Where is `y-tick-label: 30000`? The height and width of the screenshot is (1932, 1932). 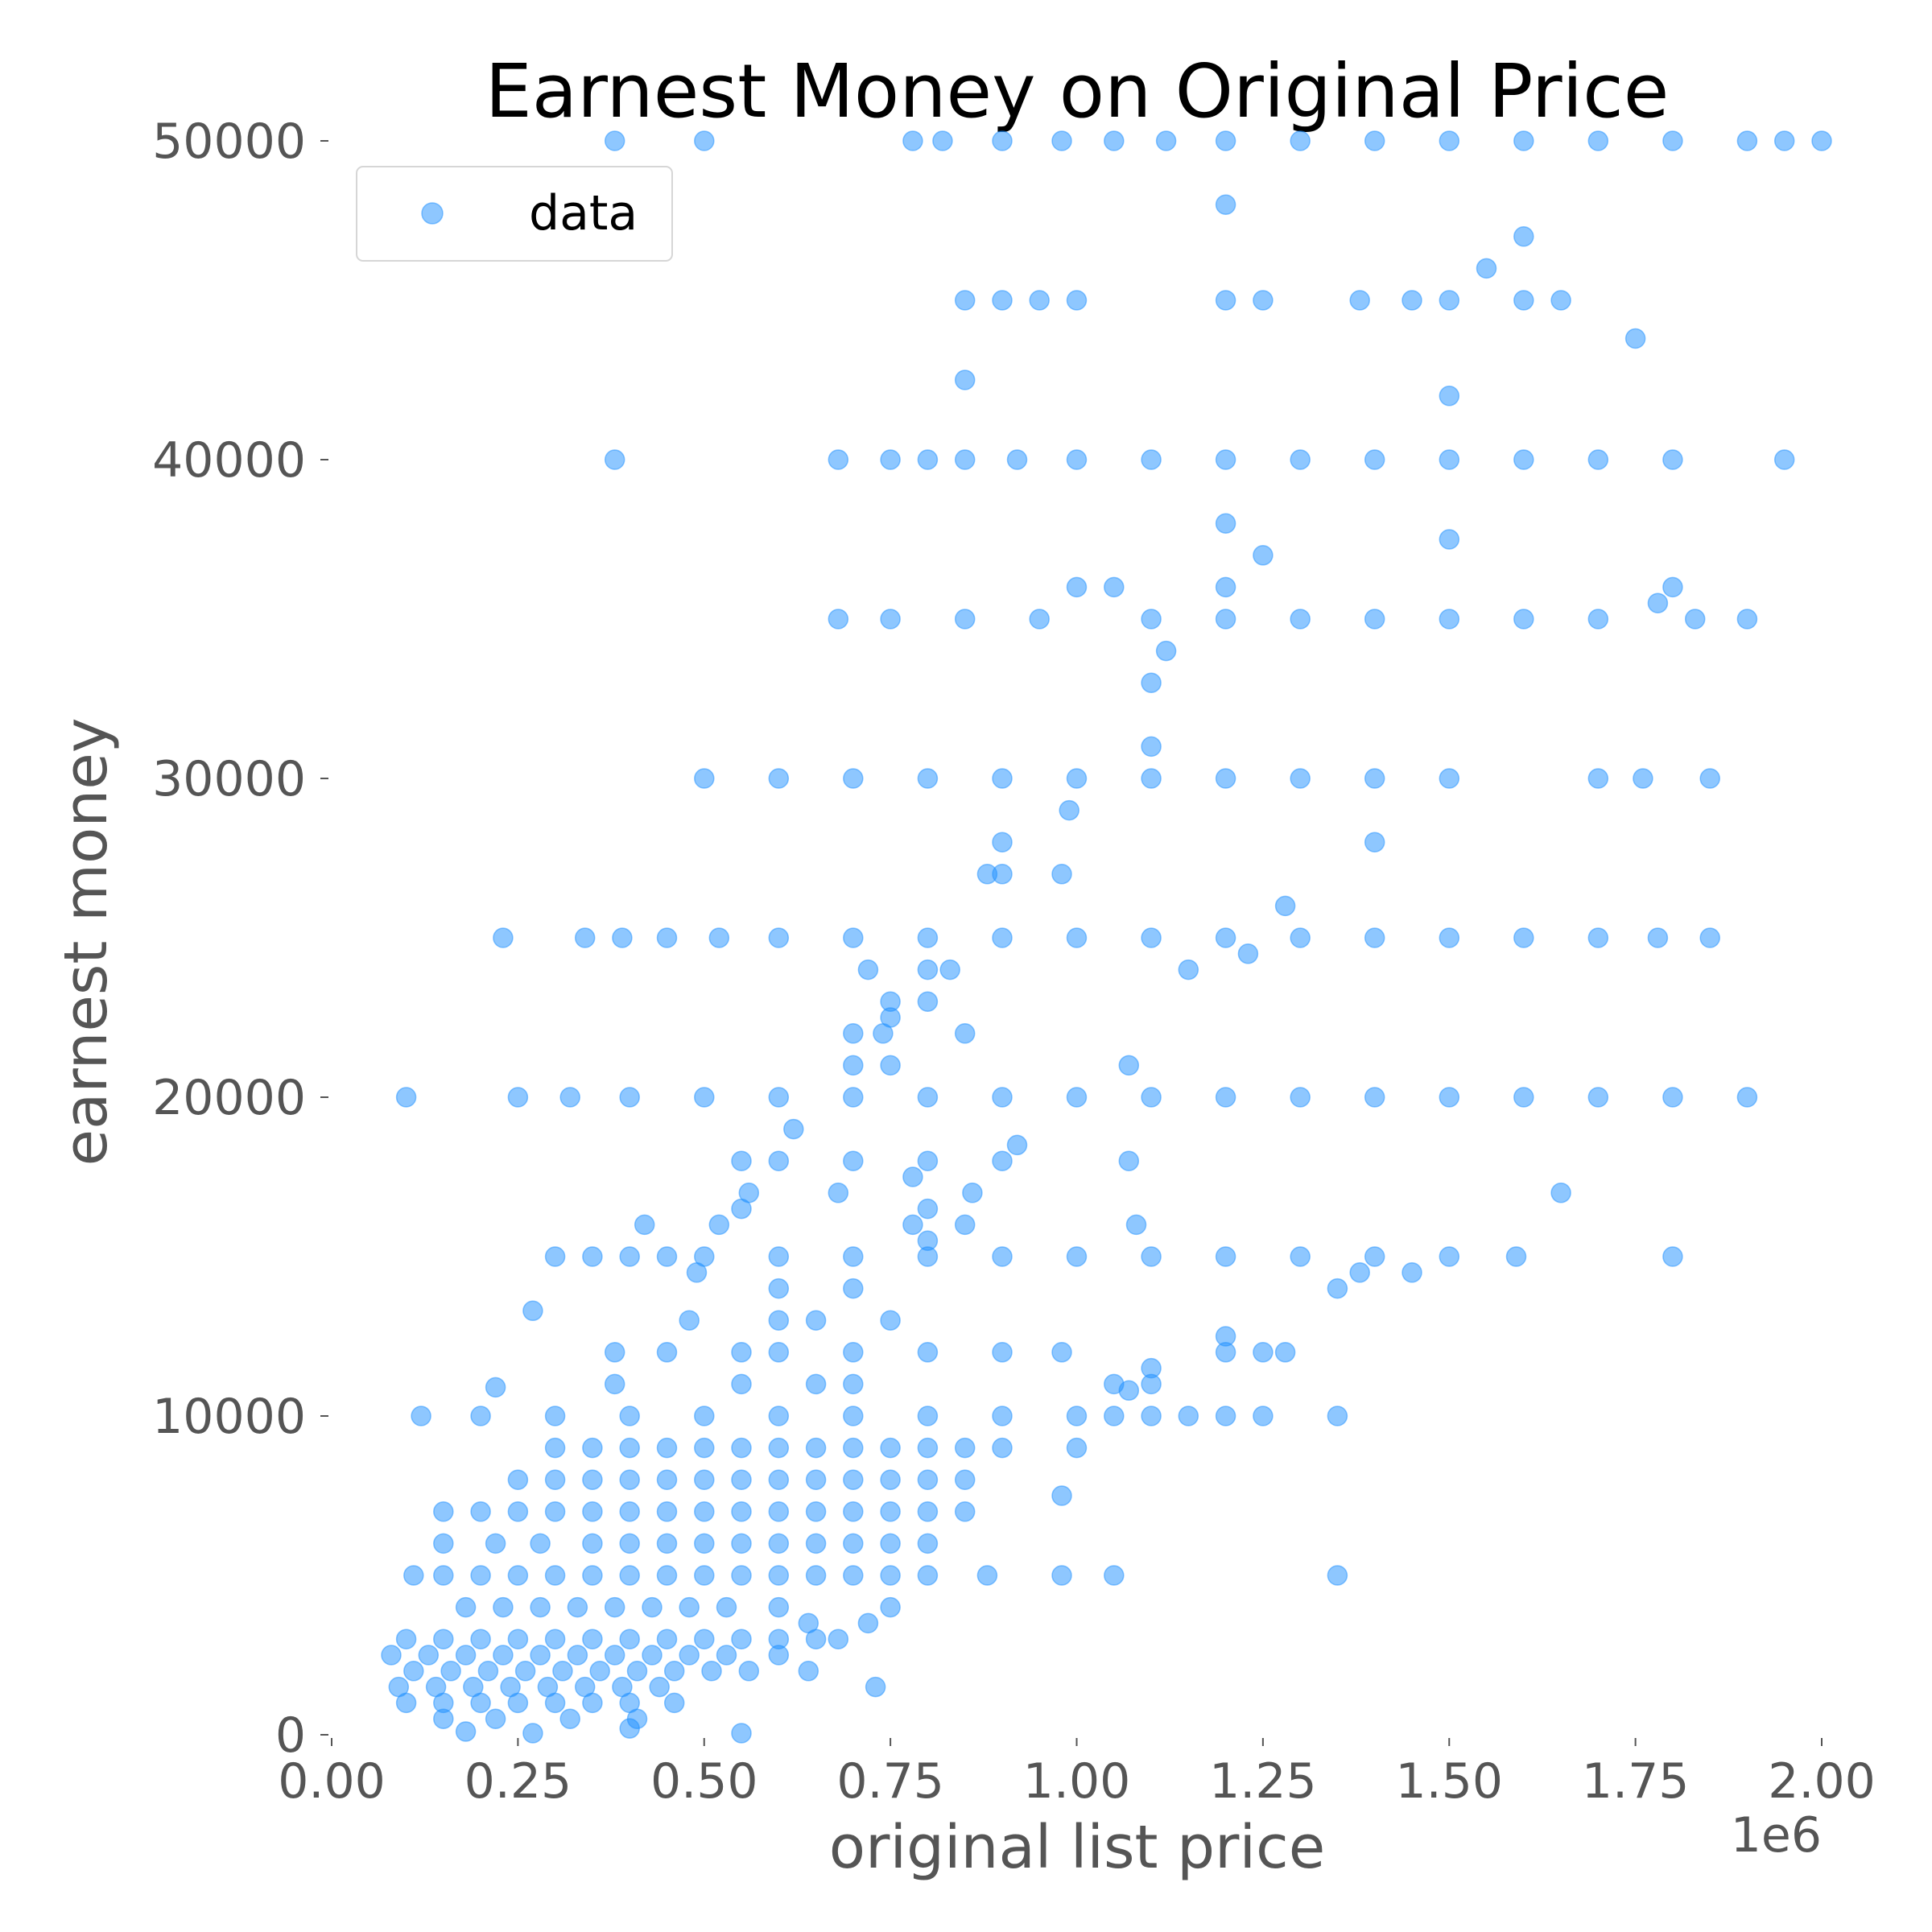 y-tick-label: 30000 is located at coordinates (229, 779).